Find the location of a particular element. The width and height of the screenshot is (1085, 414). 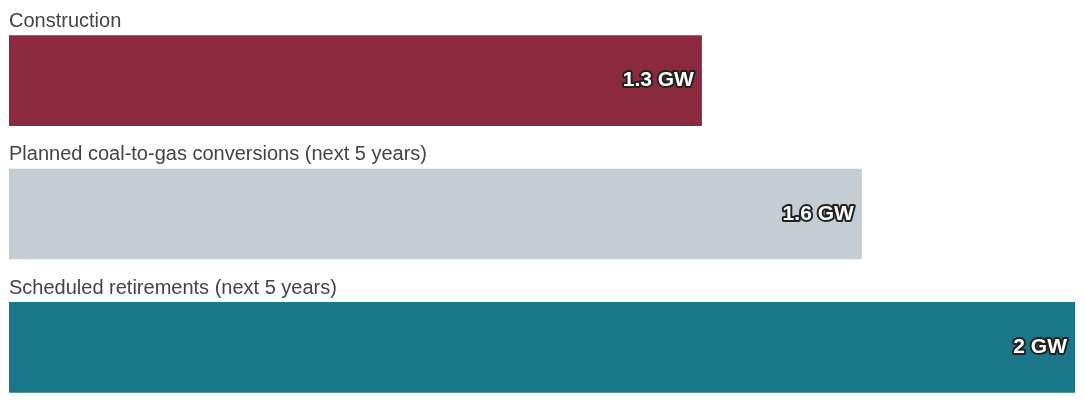

data-label: 1.6 GW is located at coordinates (818, 212).